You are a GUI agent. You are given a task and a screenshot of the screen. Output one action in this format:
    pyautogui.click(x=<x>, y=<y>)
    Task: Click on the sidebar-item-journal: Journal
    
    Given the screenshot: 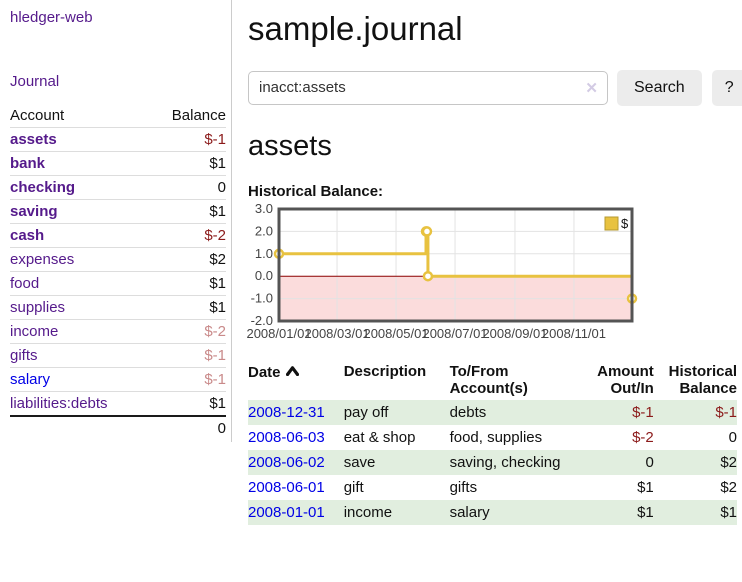 What is the action you would take?
    pyautogui.click(x=35, y=81)
    